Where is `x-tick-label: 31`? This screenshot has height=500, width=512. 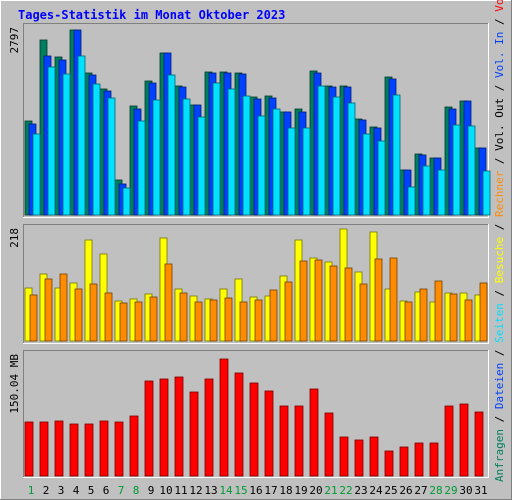 x-tick-label: 31 is located at coordinates (480, 490).